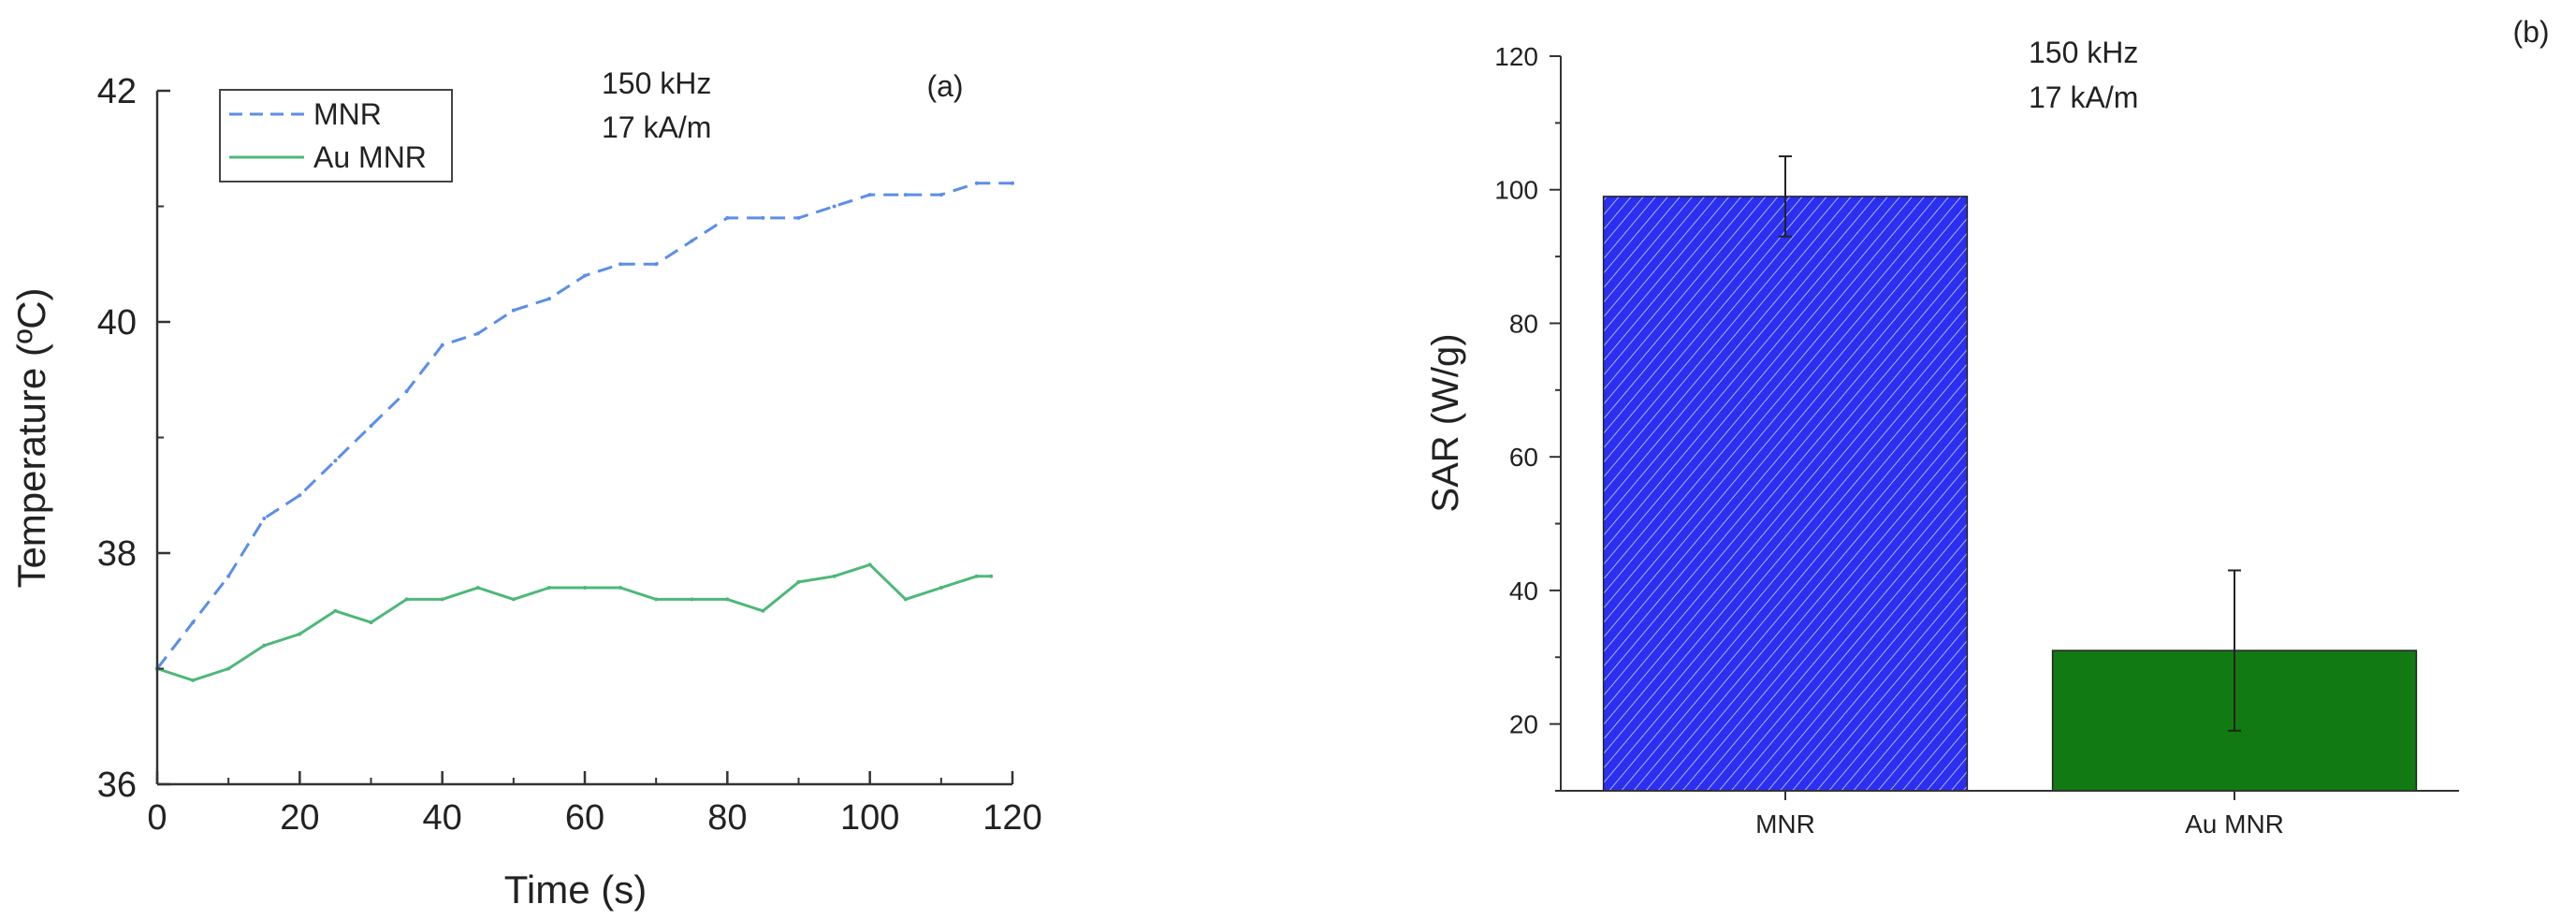 The width and height of the screenshot is (2576, 919). I want to click on x-tick-label: 100, so click(869, 818).